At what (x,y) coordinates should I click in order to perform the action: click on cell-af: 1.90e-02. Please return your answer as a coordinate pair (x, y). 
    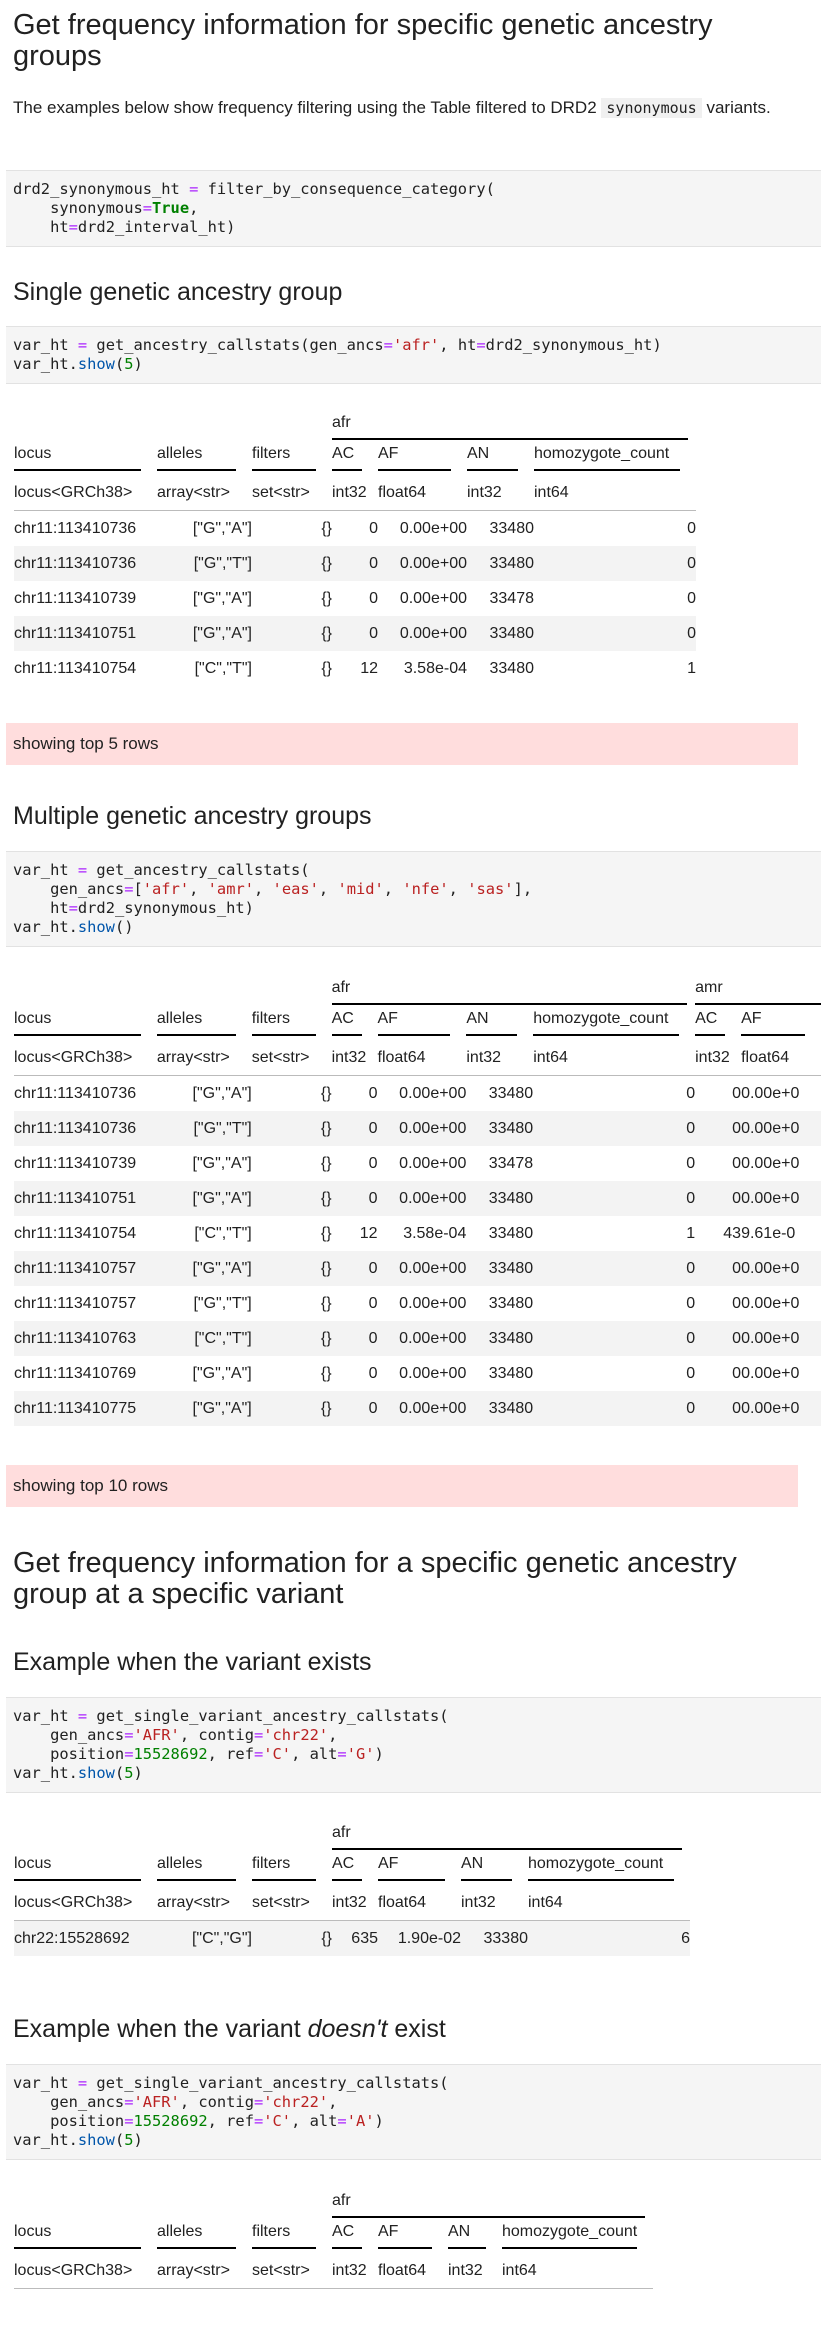
    Looking at the image, I should click on (419, 1938).